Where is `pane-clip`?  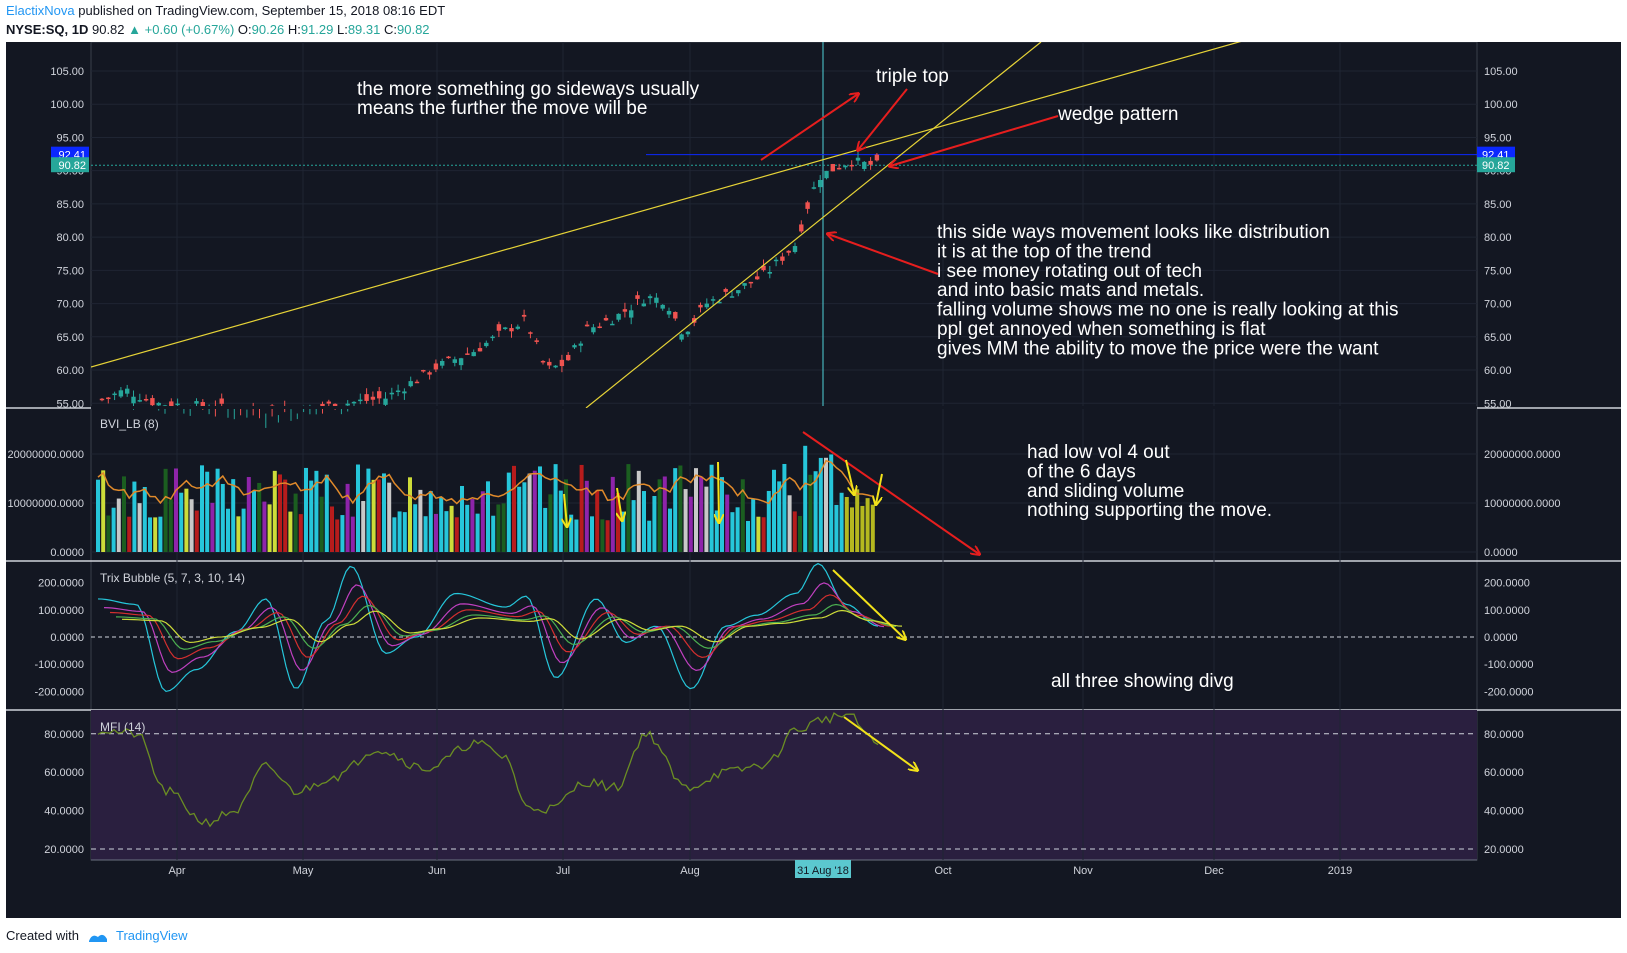 pane-clip is located at coordinates (784, 407).